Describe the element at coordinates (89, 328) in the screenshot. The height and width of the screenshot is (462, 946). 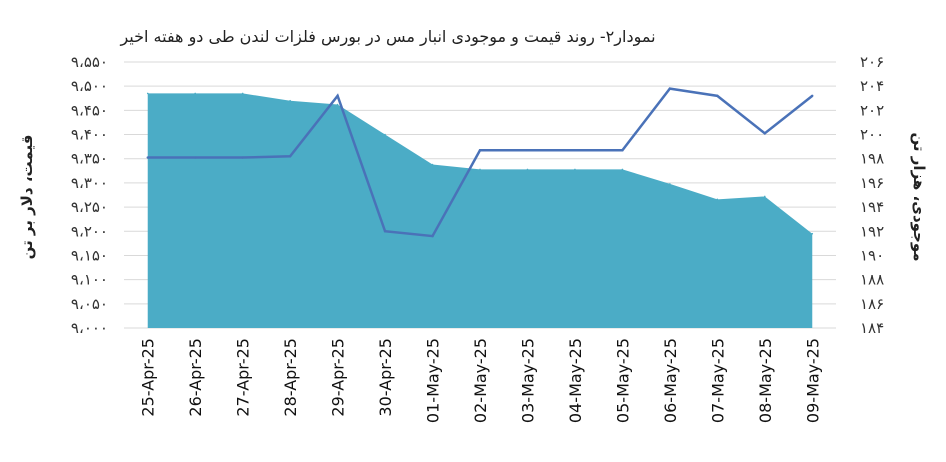
I see `left-tick-label: ۹،۰۰۰` at that location.